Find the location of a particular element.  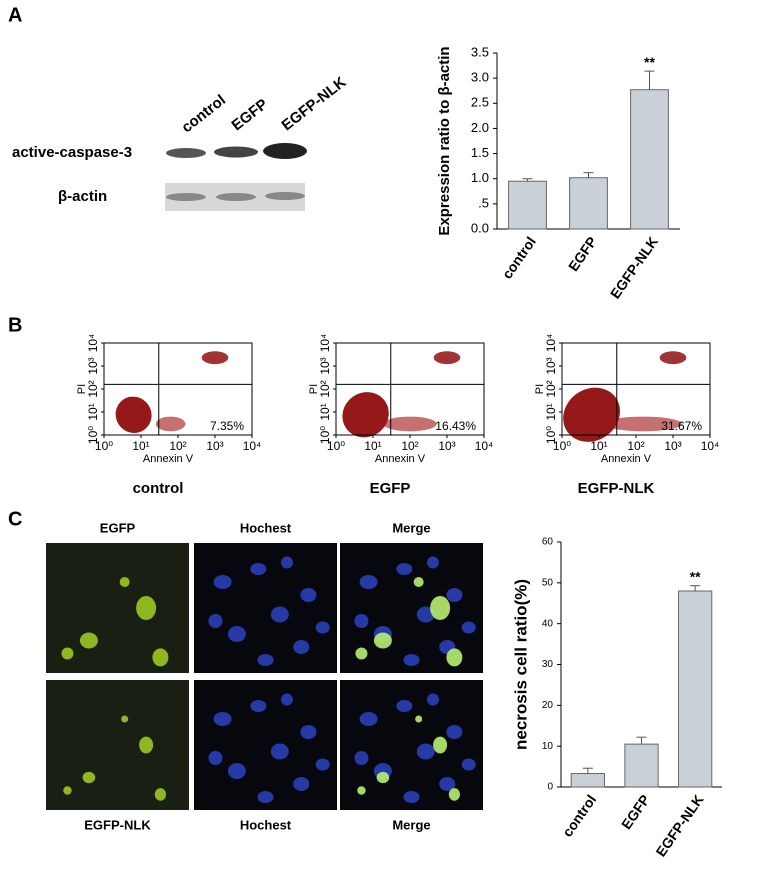

quadrant-percent: 7.35% is located at coordinates (227, 426).